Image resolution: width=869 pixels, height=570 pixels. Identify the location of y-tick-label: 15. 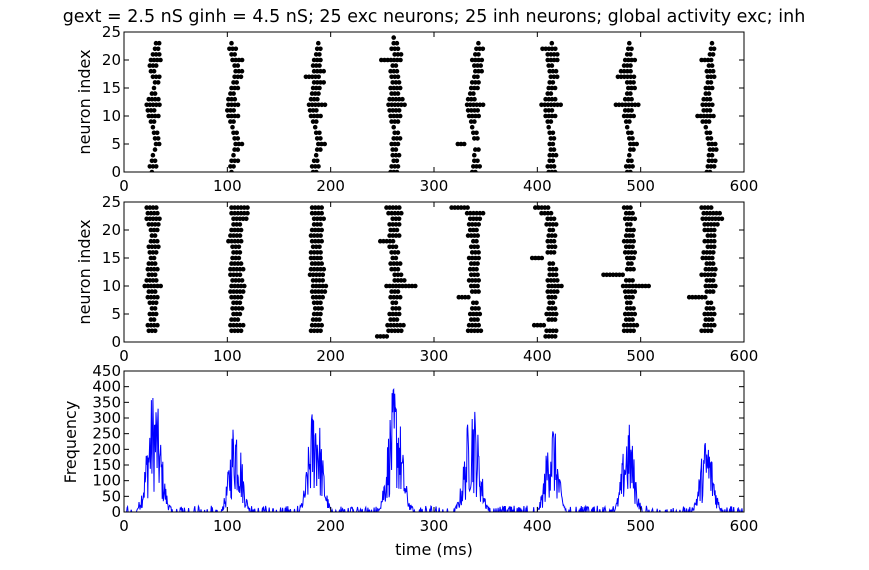
(111, 88).